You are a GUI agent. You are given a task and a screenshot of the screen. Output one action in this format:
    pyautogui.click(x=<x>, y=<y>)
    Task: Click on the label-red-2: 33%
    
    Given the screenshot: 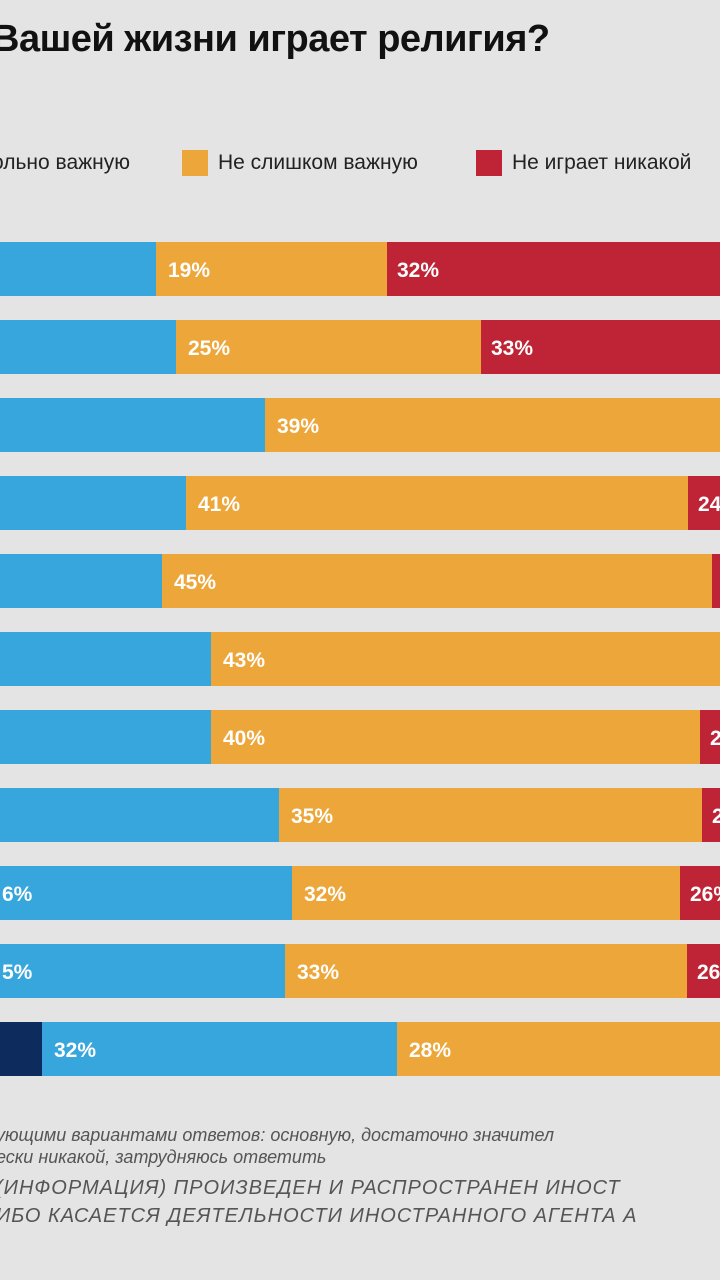 What is the action you would take?
    pyautogui.click(x=512, y=348)
    